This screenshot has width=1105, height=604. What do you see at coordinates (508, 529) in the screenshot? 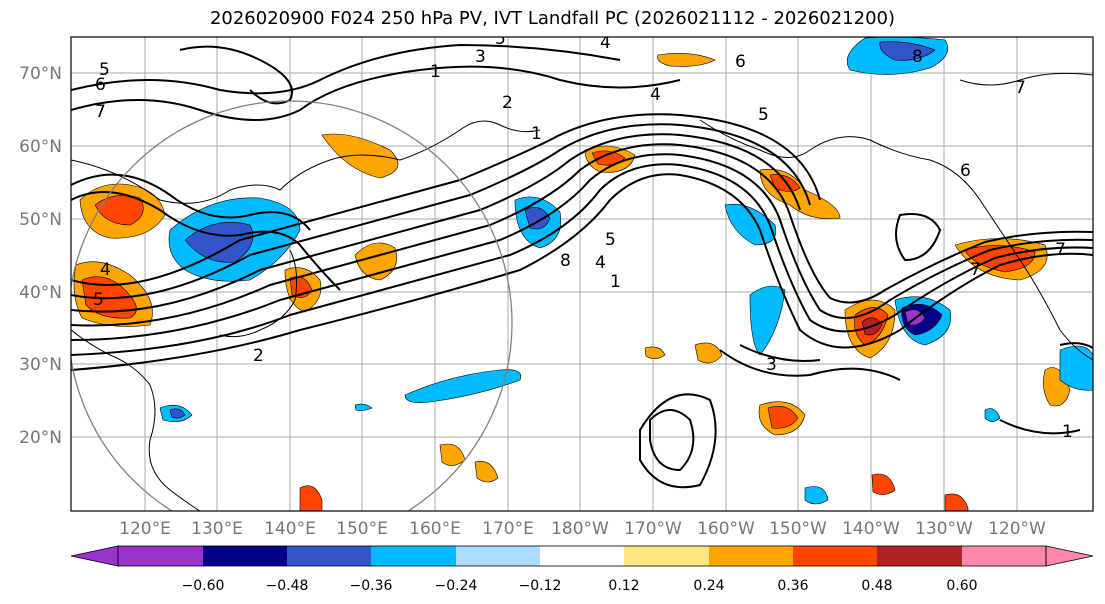
I see `lon-label: 170°E` at bounding box center [508, 529].